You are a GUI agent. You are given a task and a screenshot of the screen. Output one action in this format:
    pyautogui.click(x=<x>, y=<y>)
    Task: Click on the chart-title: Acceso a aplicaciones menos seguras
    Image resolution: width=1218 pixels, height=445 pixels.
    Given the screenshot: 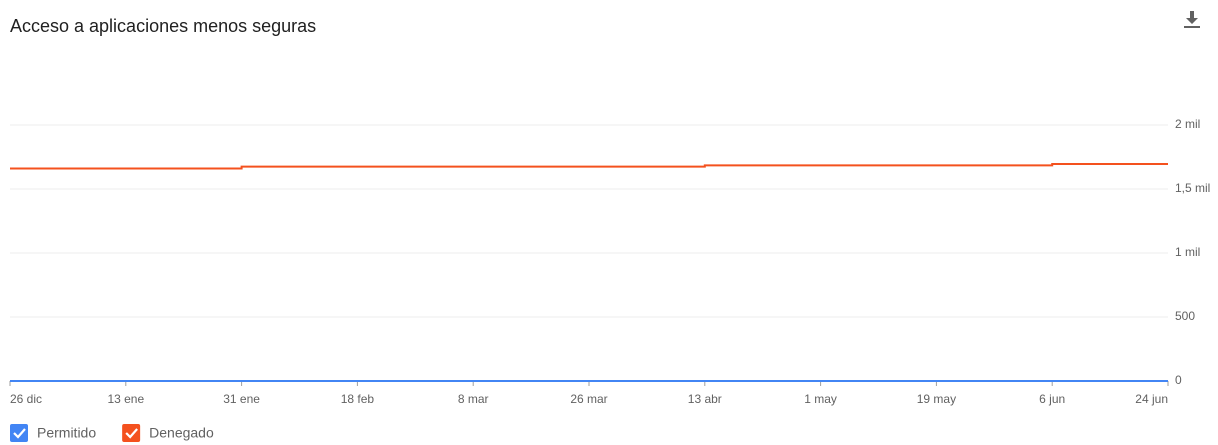 What is the action you would take?
    pyautogui.click(x=163, y=26)
    